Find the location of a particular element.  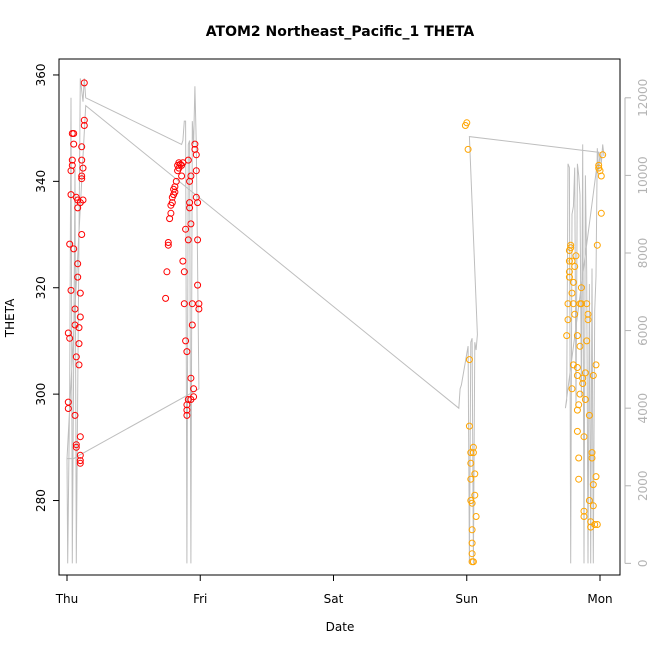

y2-tick-label: 6000 is located at coordinates (643, 330).